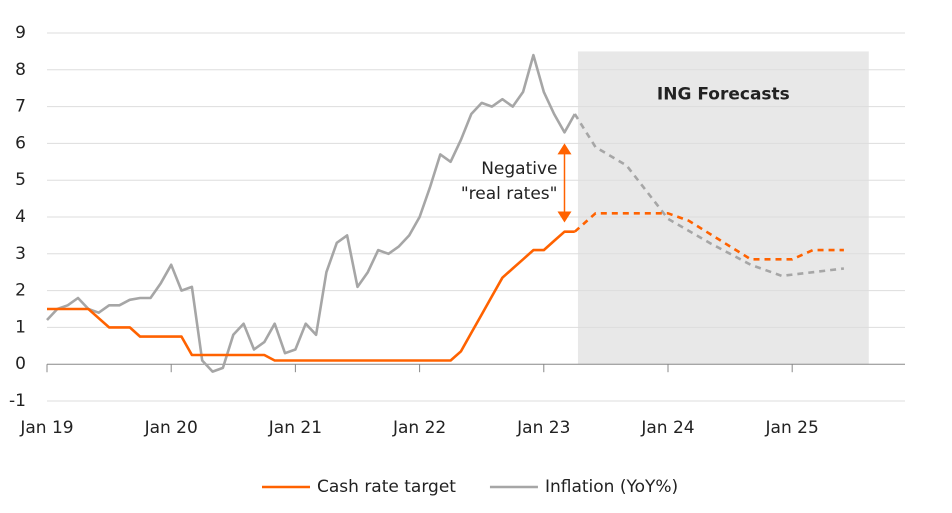 The width and height of the screenshot is (952, 513). I want to click on forecast-label: ING Forecasts, so click(723, 94).